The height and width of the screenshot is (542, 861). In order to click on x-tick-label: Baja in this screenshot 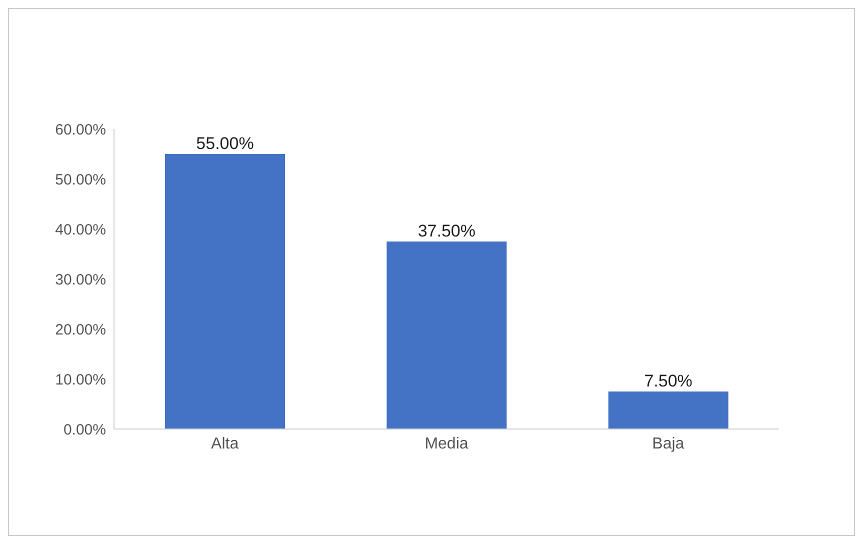, I will do `click(668, 443)`.